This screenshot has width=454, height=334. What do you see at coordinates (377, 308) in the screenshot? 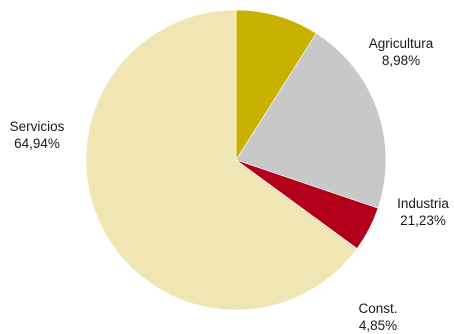
I see `label-const-name: Const.` at bounding box center [377, 308].